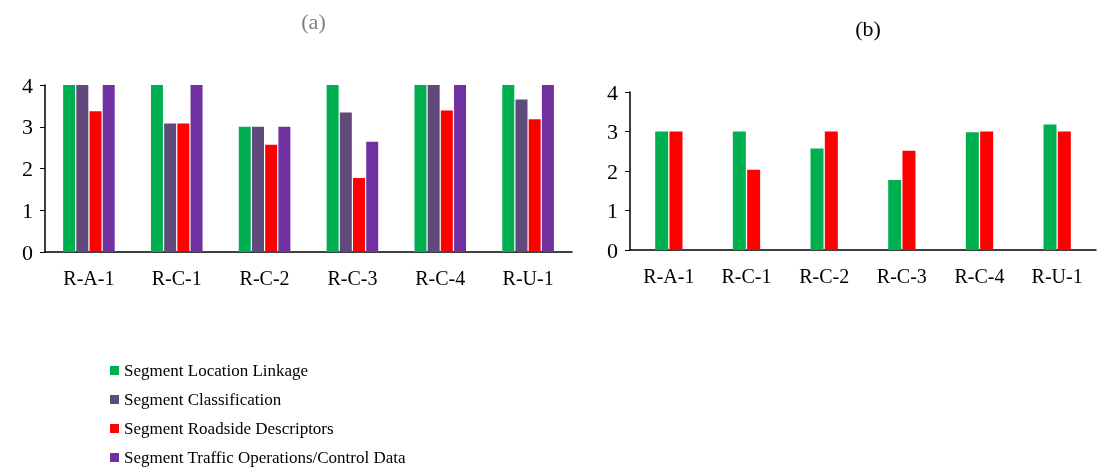 The width and height of the screenshot is (1108, 473). Describe the element at coordinates (229, 428) in the screenshot. I see `legend-label: Segment Roadside Descriptors` at that location.